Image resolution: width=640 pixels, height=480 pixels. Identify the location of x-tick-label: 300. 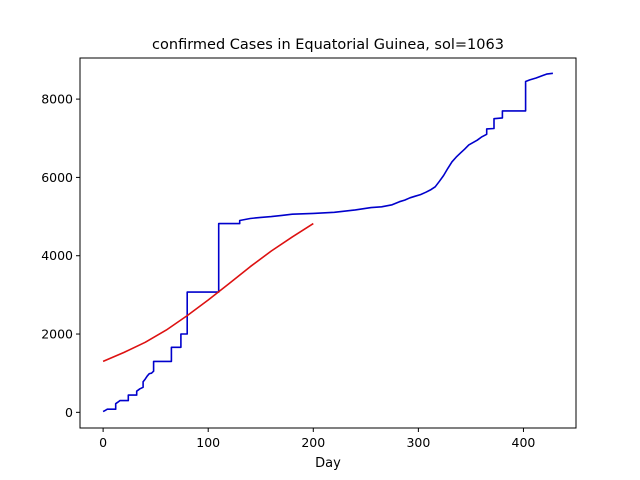
(418, 442).